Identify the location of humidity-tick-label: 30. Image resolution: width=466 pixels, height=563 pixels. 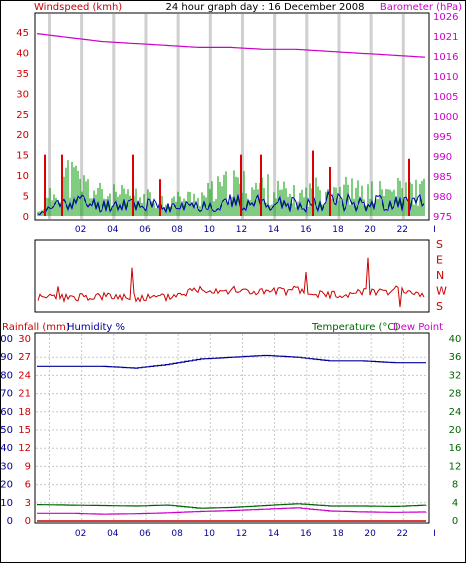
(6, 466).